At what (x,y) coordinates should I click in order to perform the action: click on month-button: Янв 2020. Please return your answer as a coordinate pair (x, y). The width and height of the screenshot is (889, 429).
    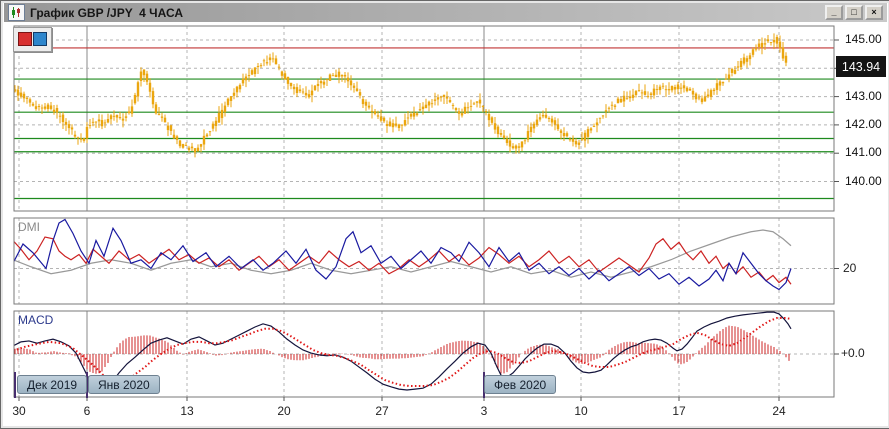
    Looking at the image, I should click on (124, 384).